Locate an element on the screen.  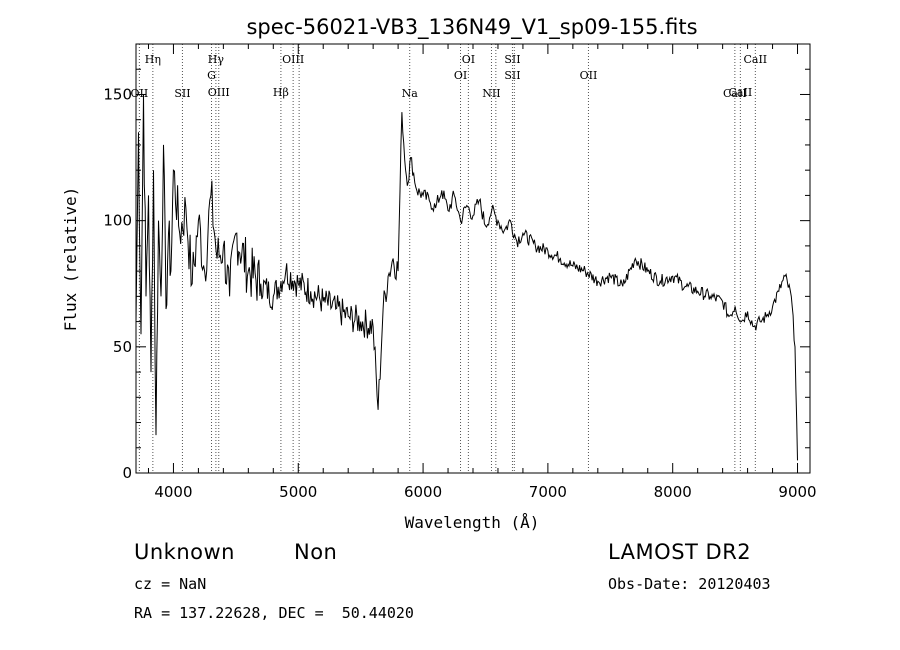
spectral-class-label: Unknown is located at coordinates (184, 552).